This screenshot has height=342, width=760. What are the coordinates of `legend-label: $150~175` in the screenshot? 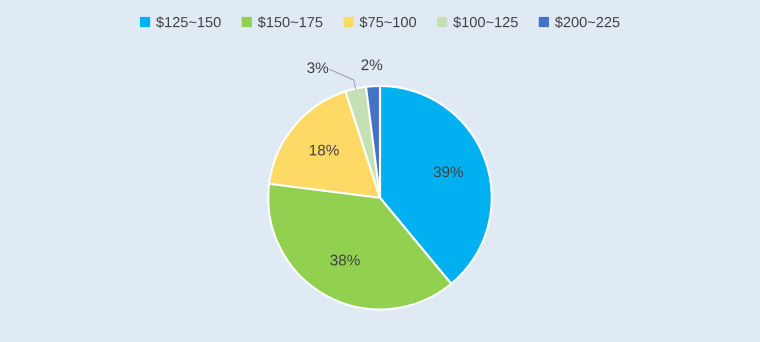 It's located at (290, 22).